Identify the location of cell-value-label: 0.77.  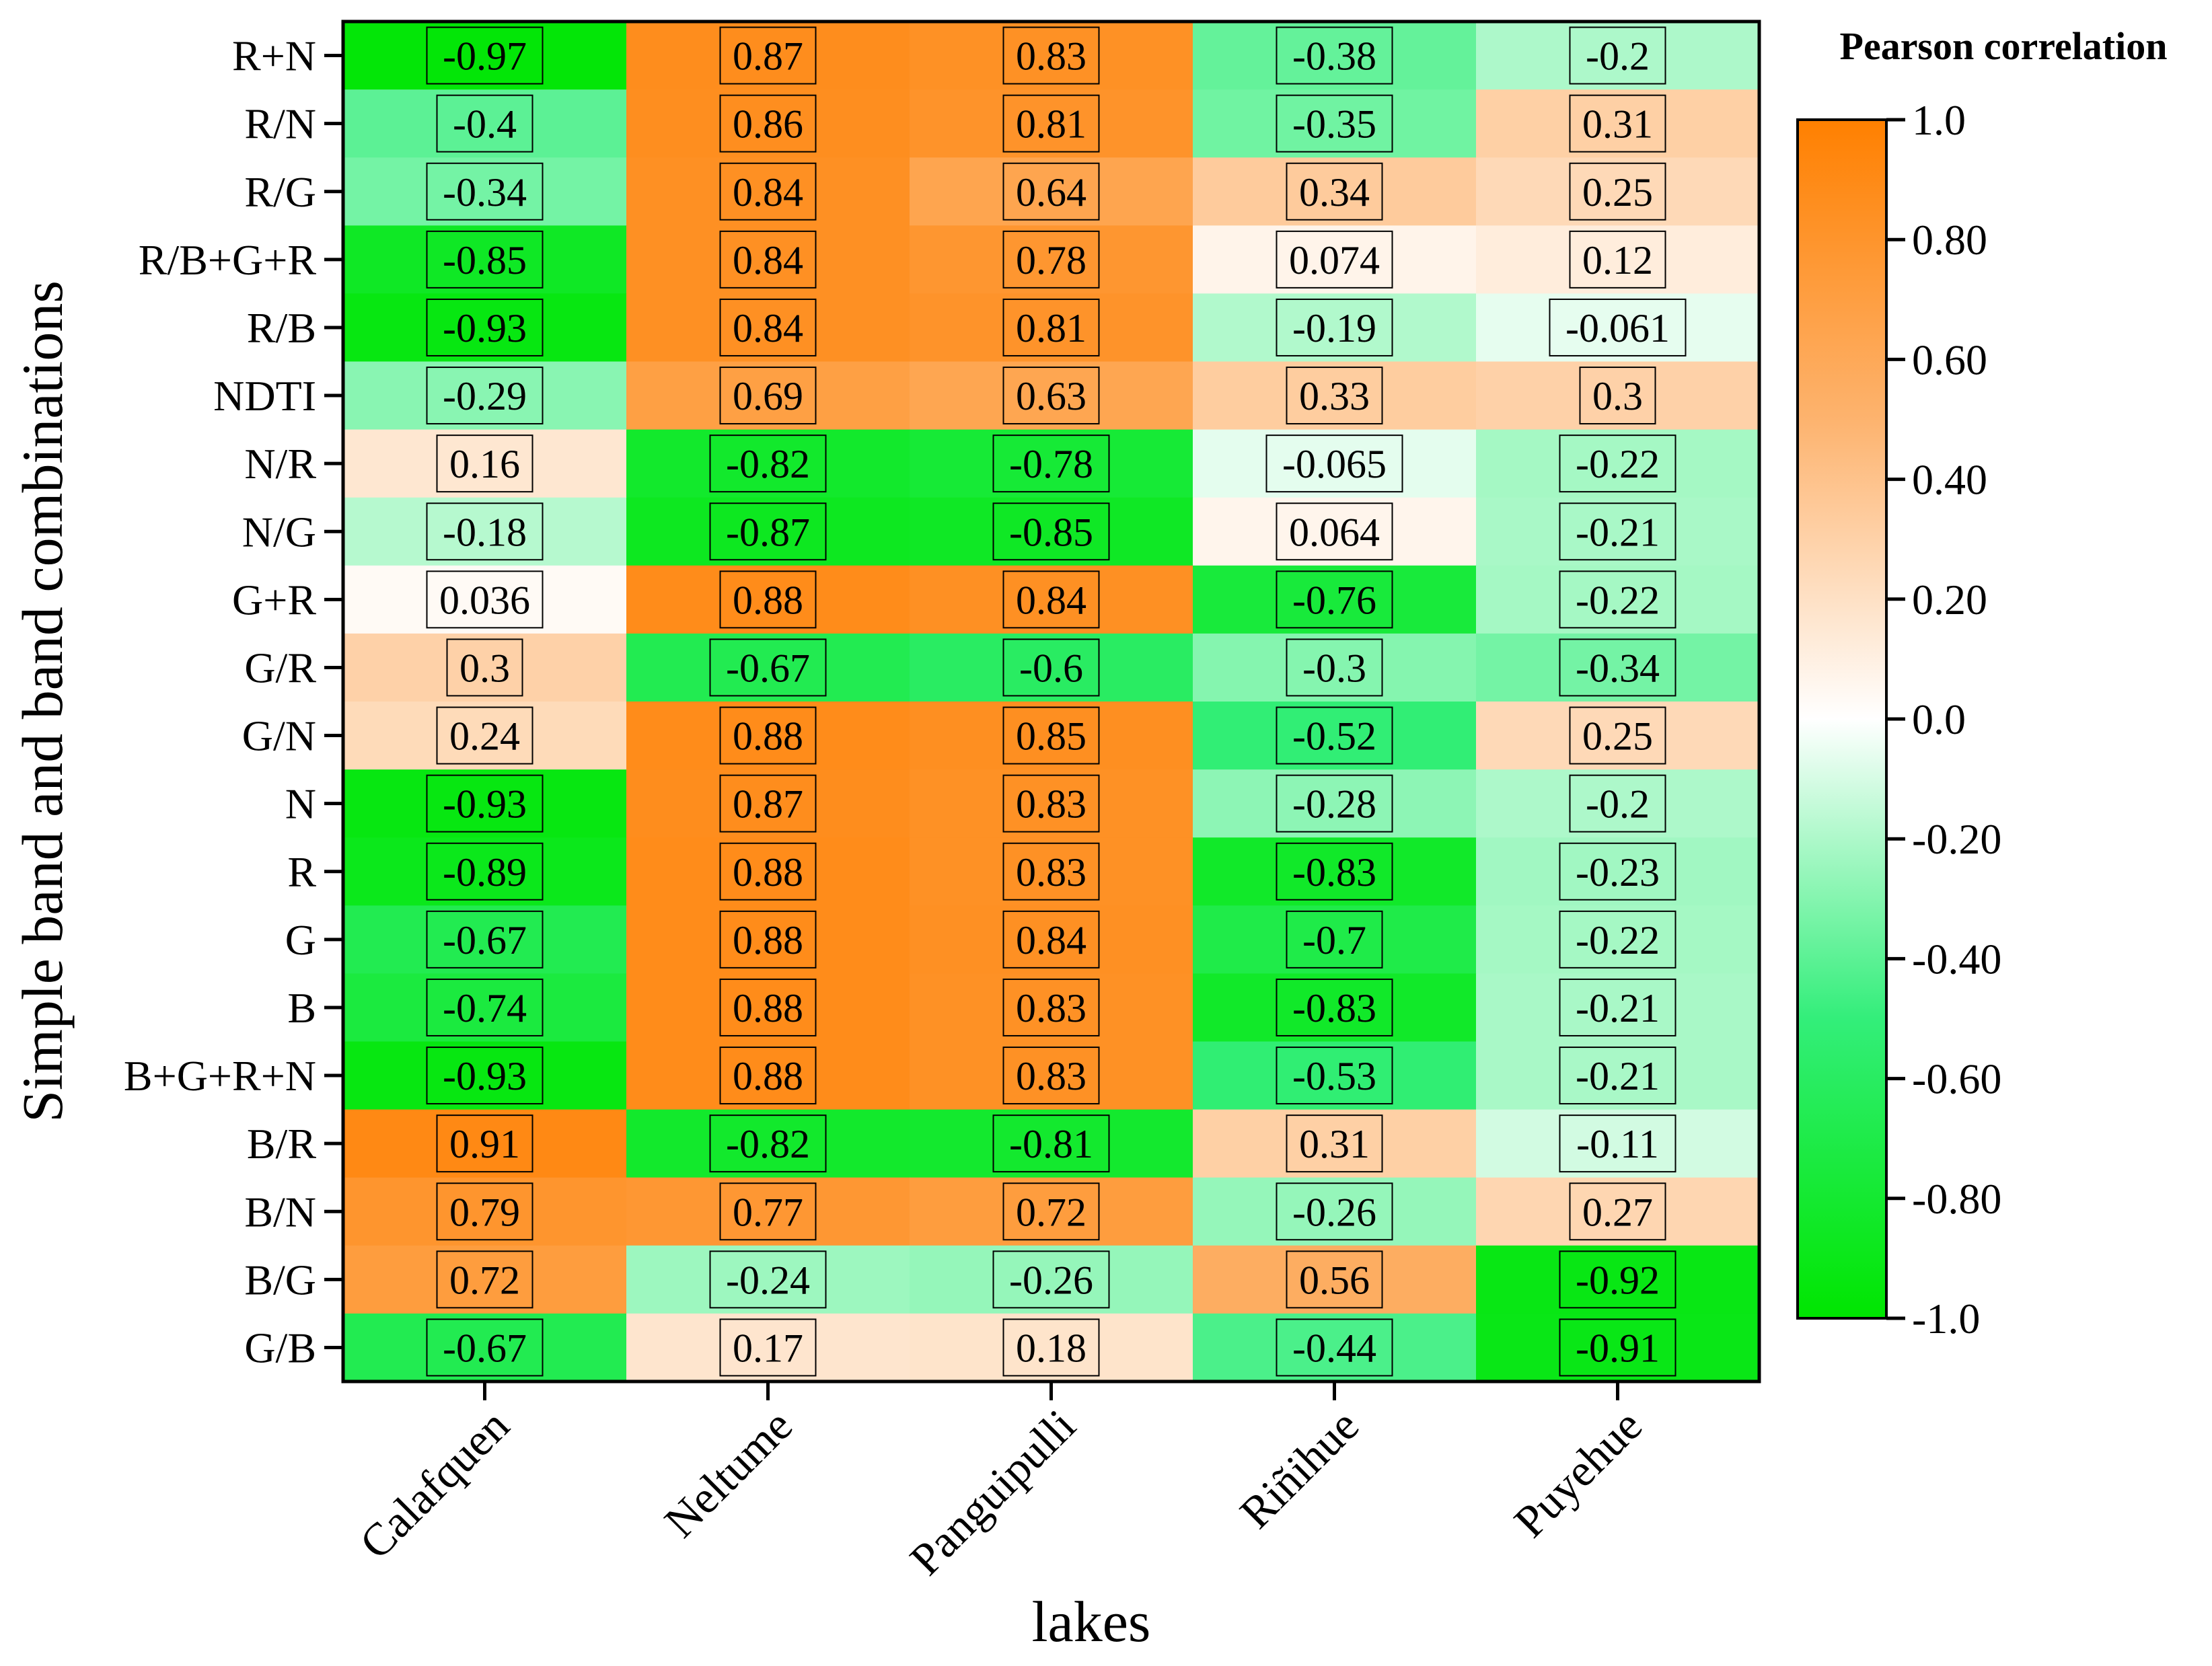
(768, 1212).